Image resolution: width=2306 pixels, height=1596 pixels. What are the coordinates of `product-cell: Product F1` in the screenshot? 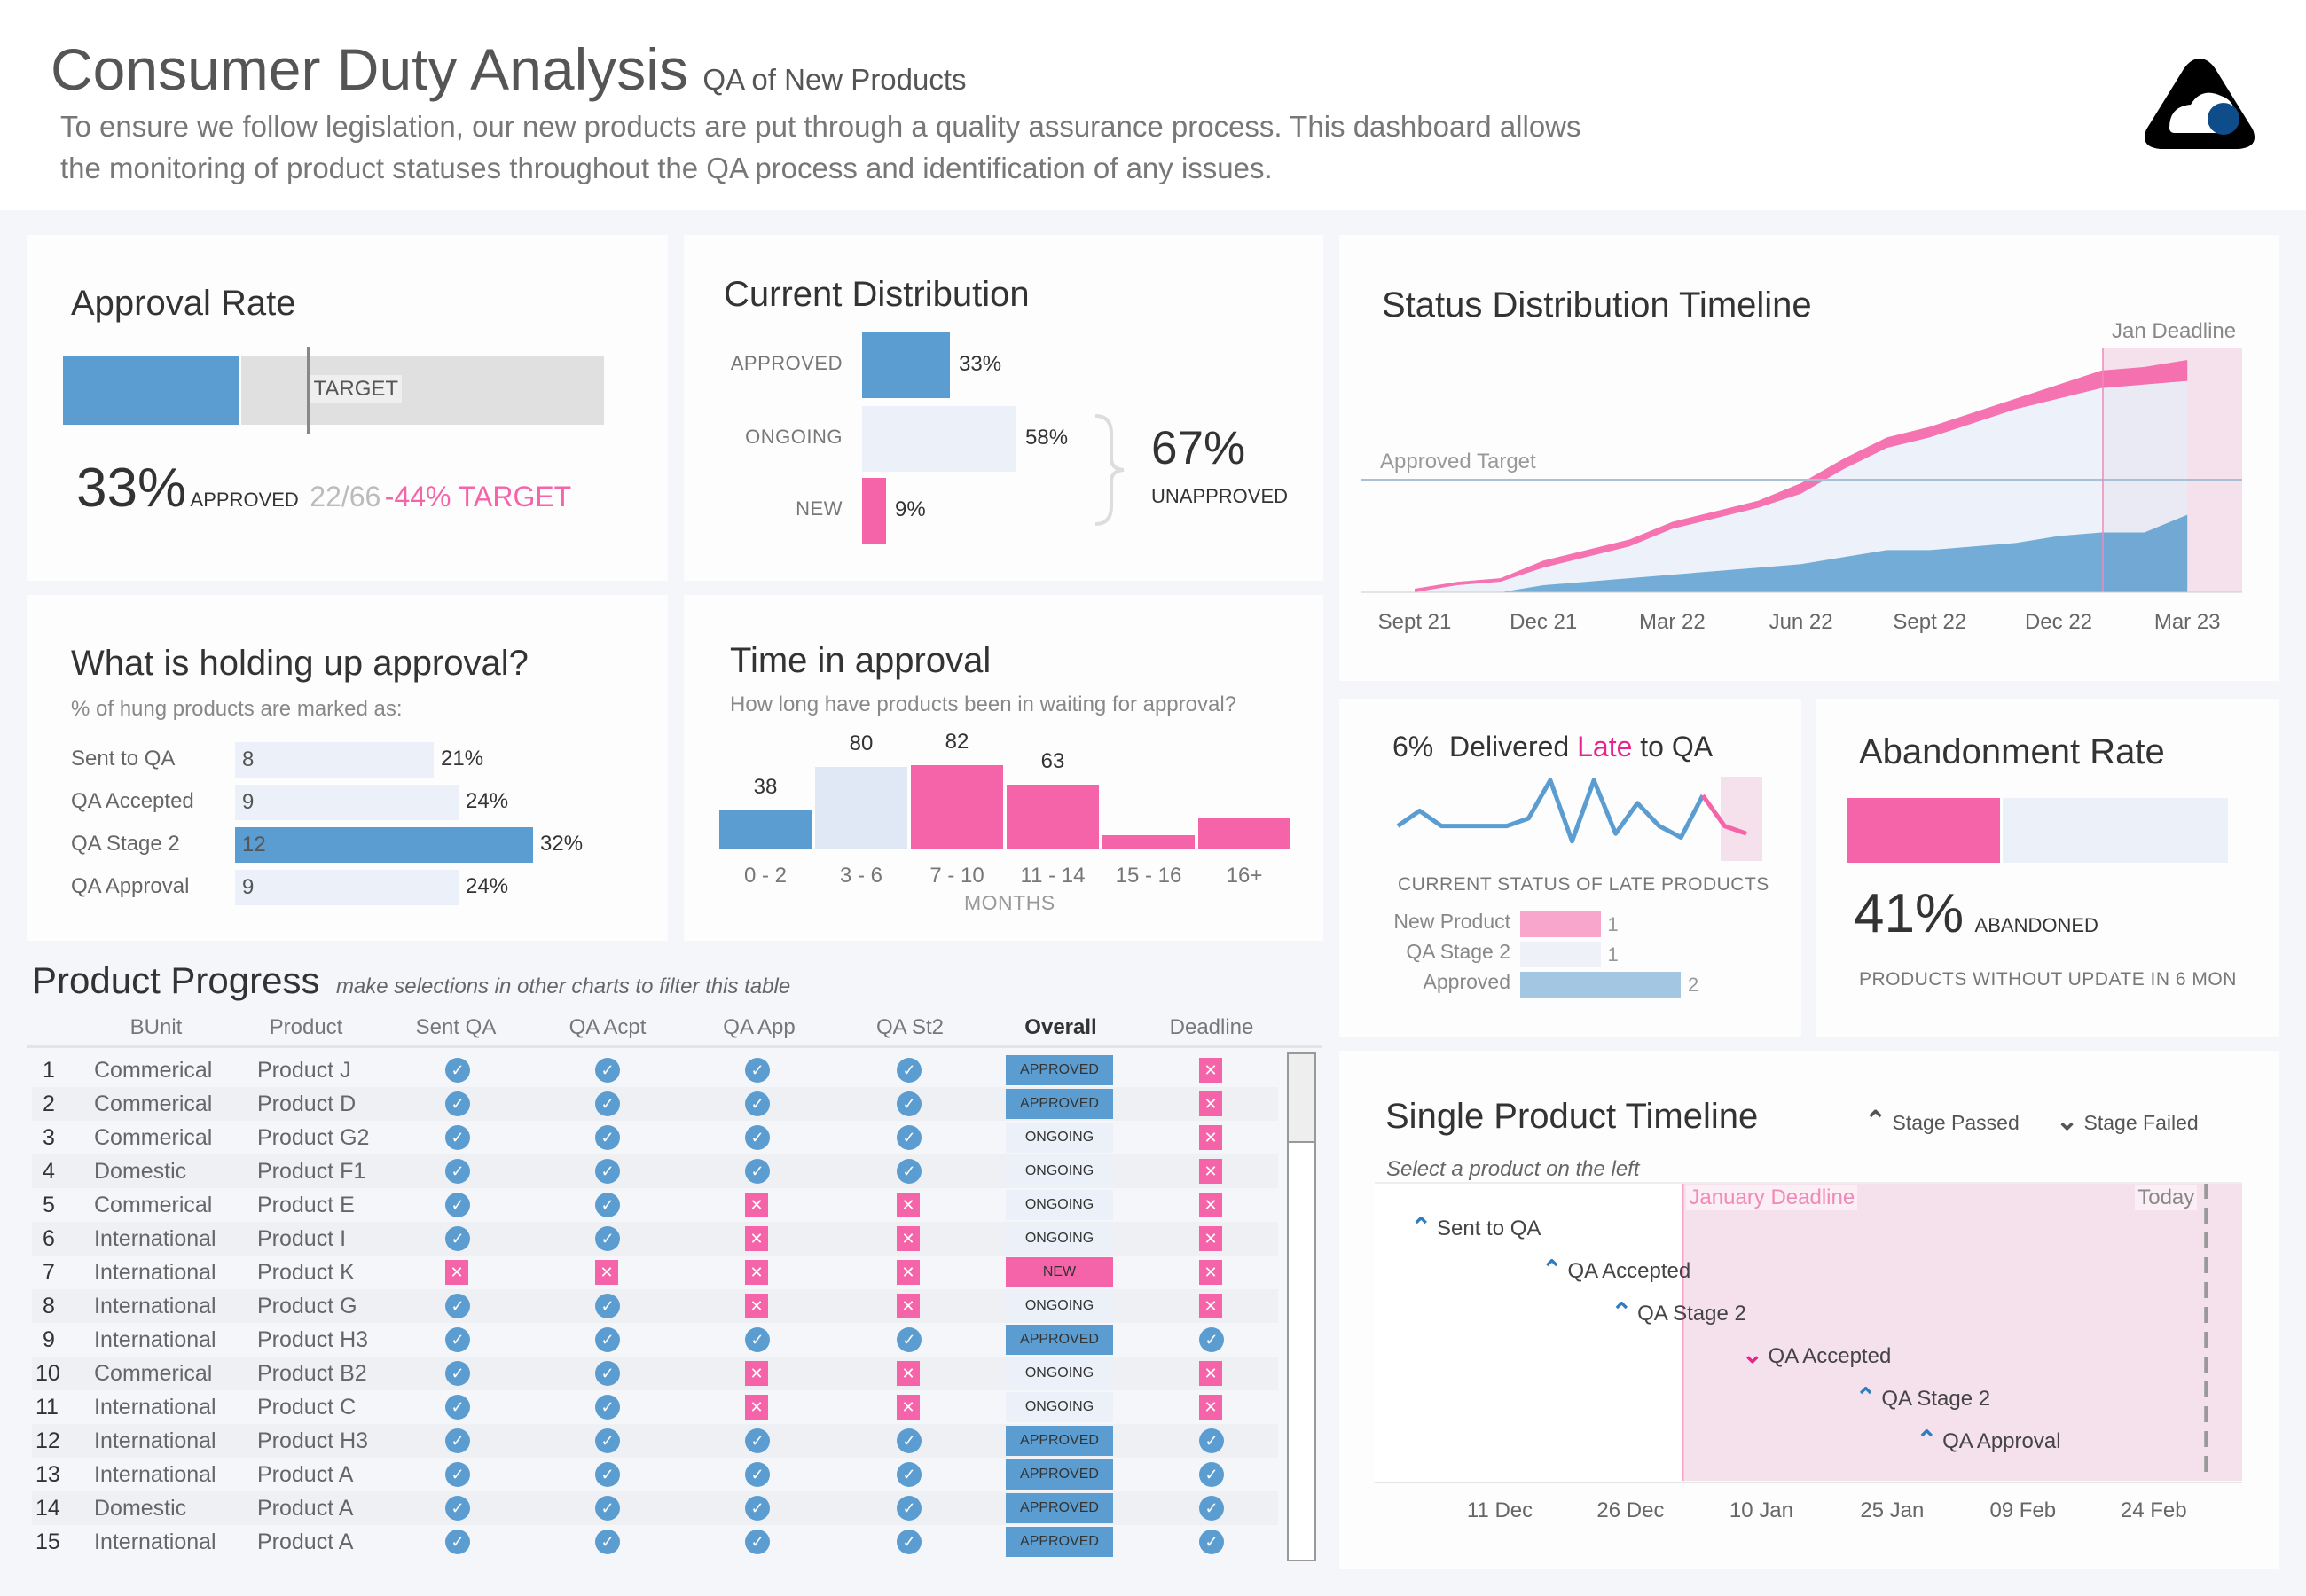 It's located at (311, 1172).